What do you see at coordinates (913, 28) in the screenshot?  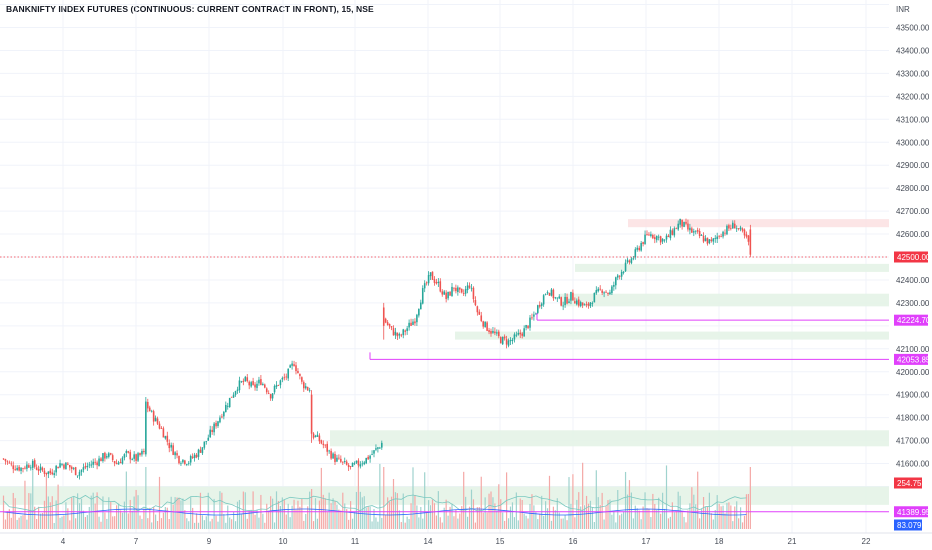 I see `y-tick-label: 43500.00` at bounding box center [913, 28].